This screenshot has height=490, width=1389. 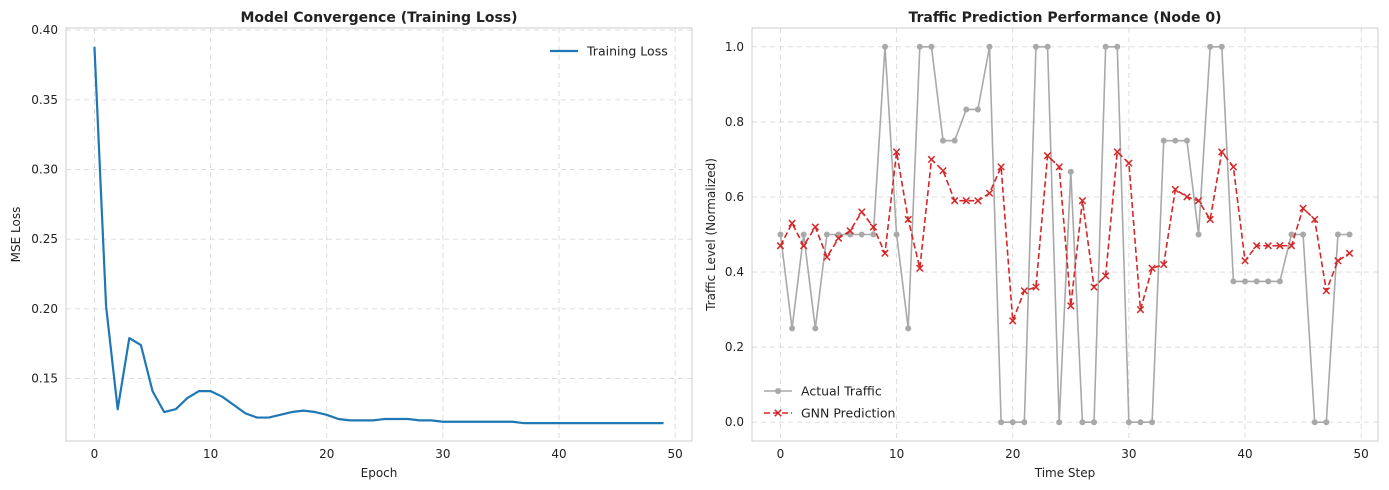 What do you see at coordinates (829, 402) in the screenshot?
I see `legend: Actual Traffic GNN Prediction` at bounding box center [829, 402].